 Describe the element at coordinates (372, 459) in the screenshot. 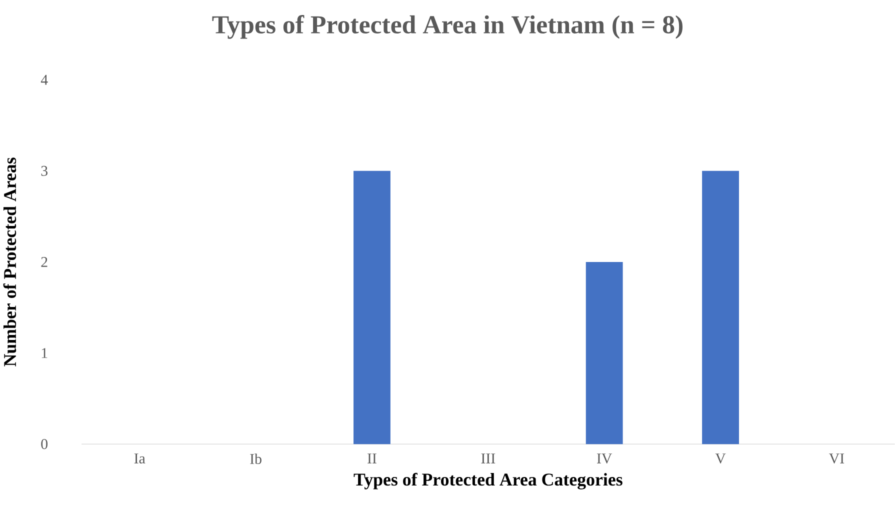

I see `x-tick-label: II` at that location.